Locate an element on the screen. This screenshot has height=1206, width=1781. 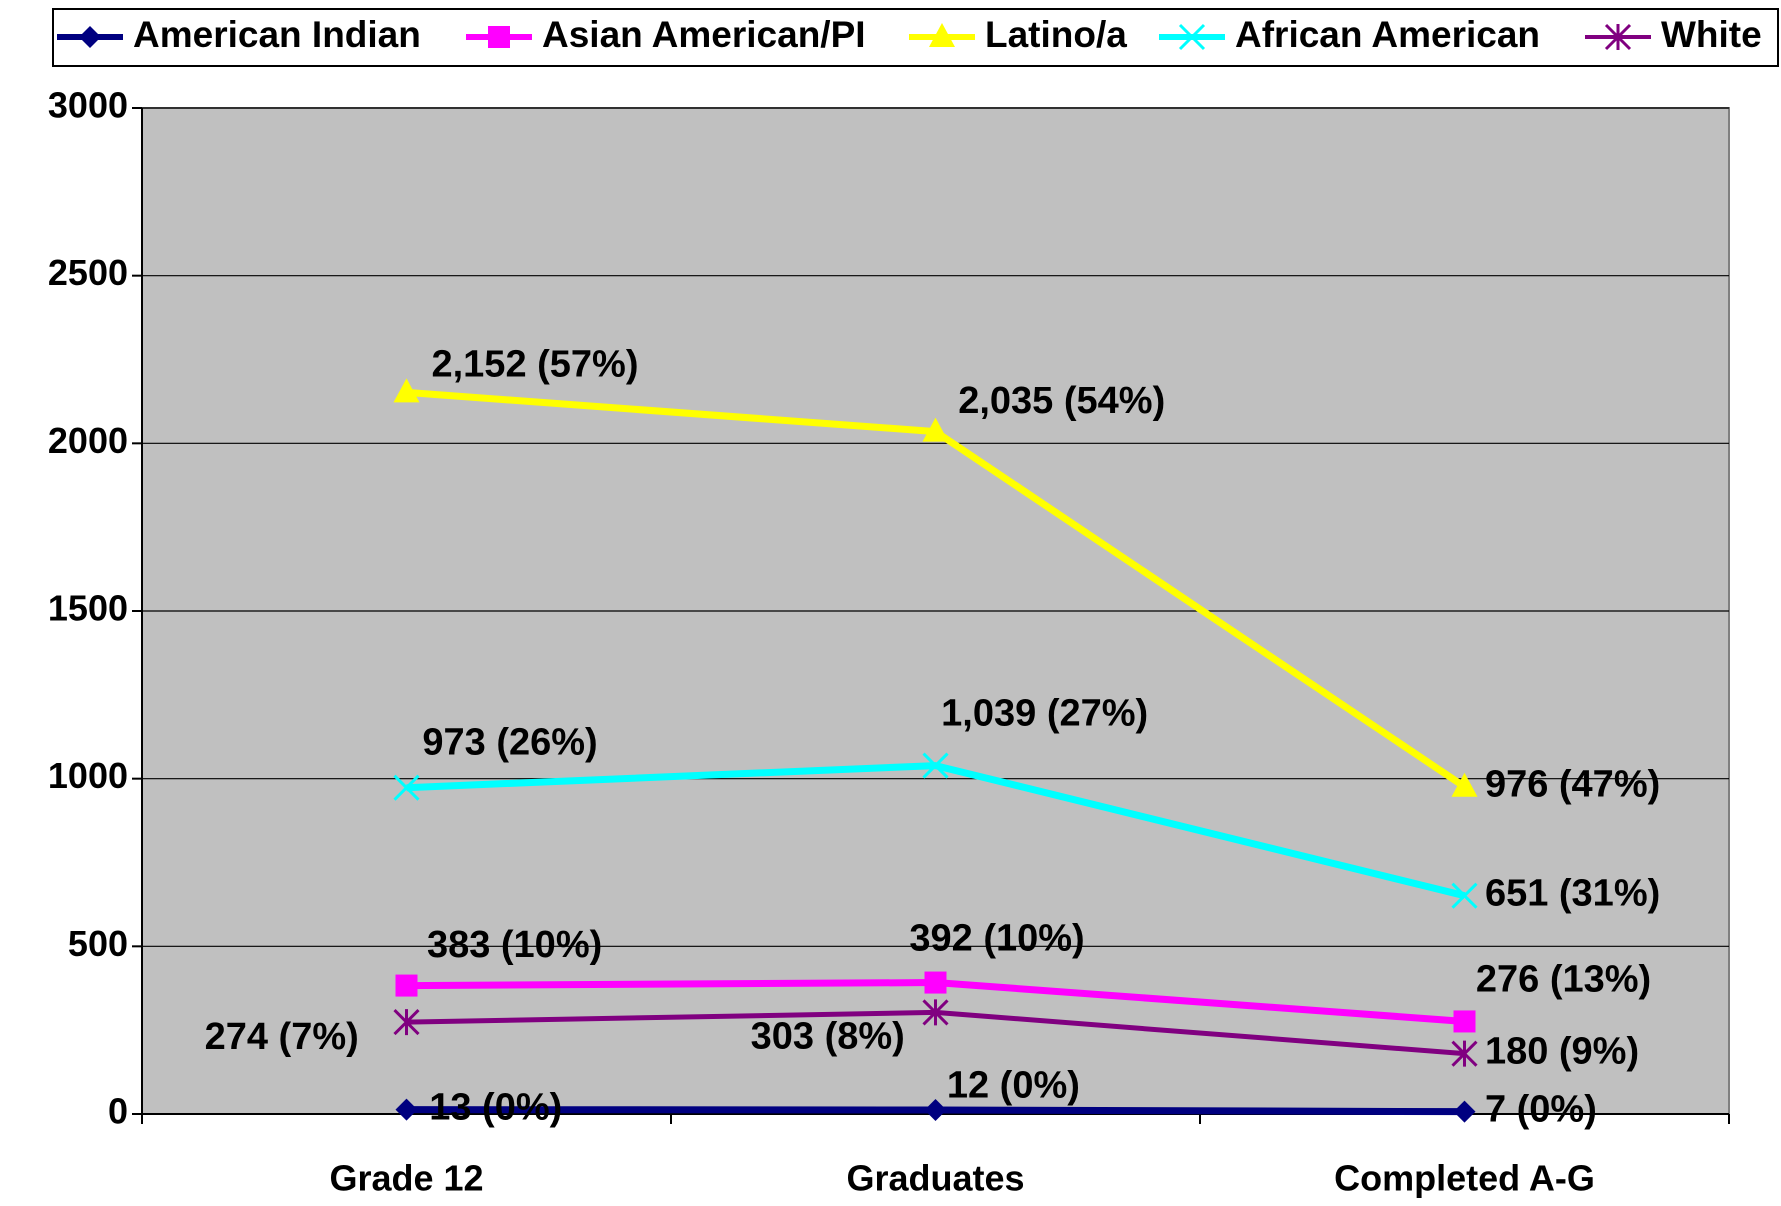
y-tick-label: 2000 is located at coordinates (88, 440).